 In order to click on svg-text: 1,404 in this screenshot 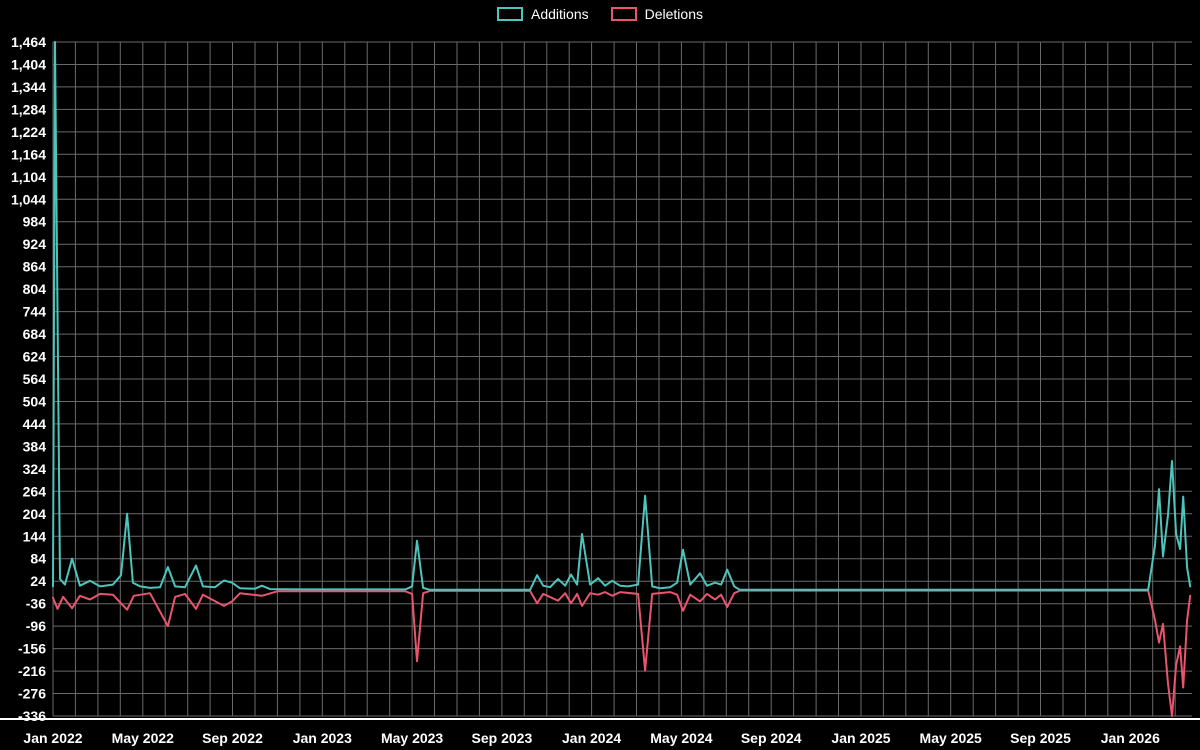, I will do `click(28, 65)`.